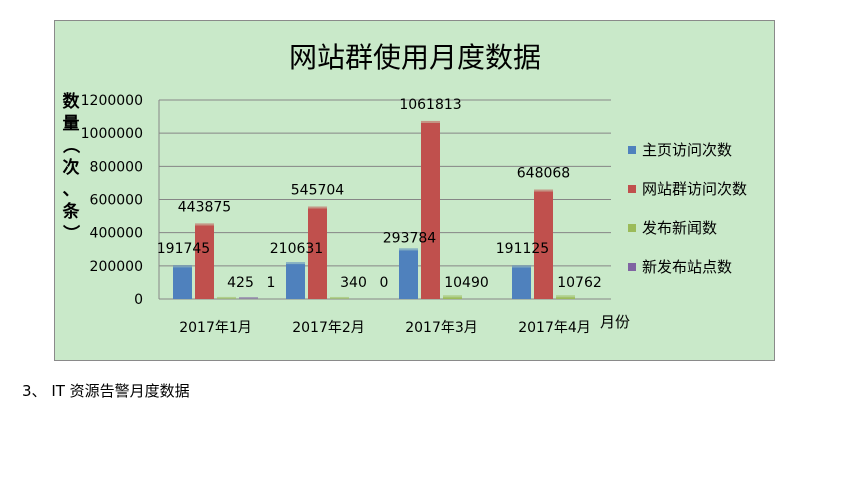  What do you see at coordinates (615, 322) in the screenshot?
I see `x-axis-label: 月份` at bounding box center [615, 322].